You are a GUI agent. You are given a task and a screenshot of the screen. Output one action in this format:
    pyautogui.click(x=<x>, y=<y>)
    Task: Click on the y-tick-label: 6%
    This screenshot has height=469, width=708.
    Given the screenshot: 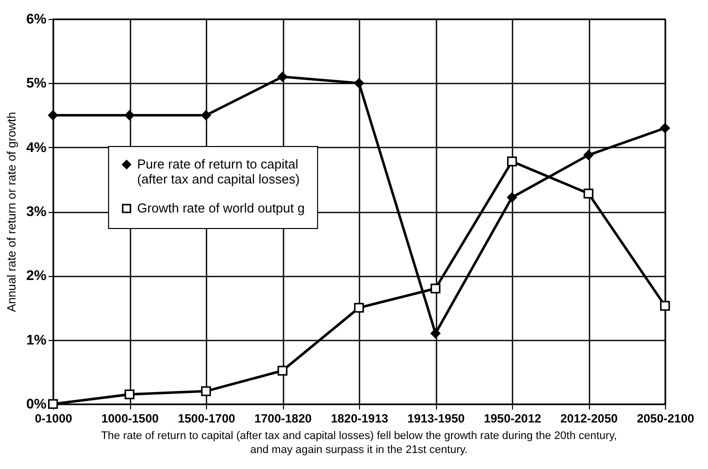 What is the action you would take?
    pyautogui.click(x=37, y=18)
    